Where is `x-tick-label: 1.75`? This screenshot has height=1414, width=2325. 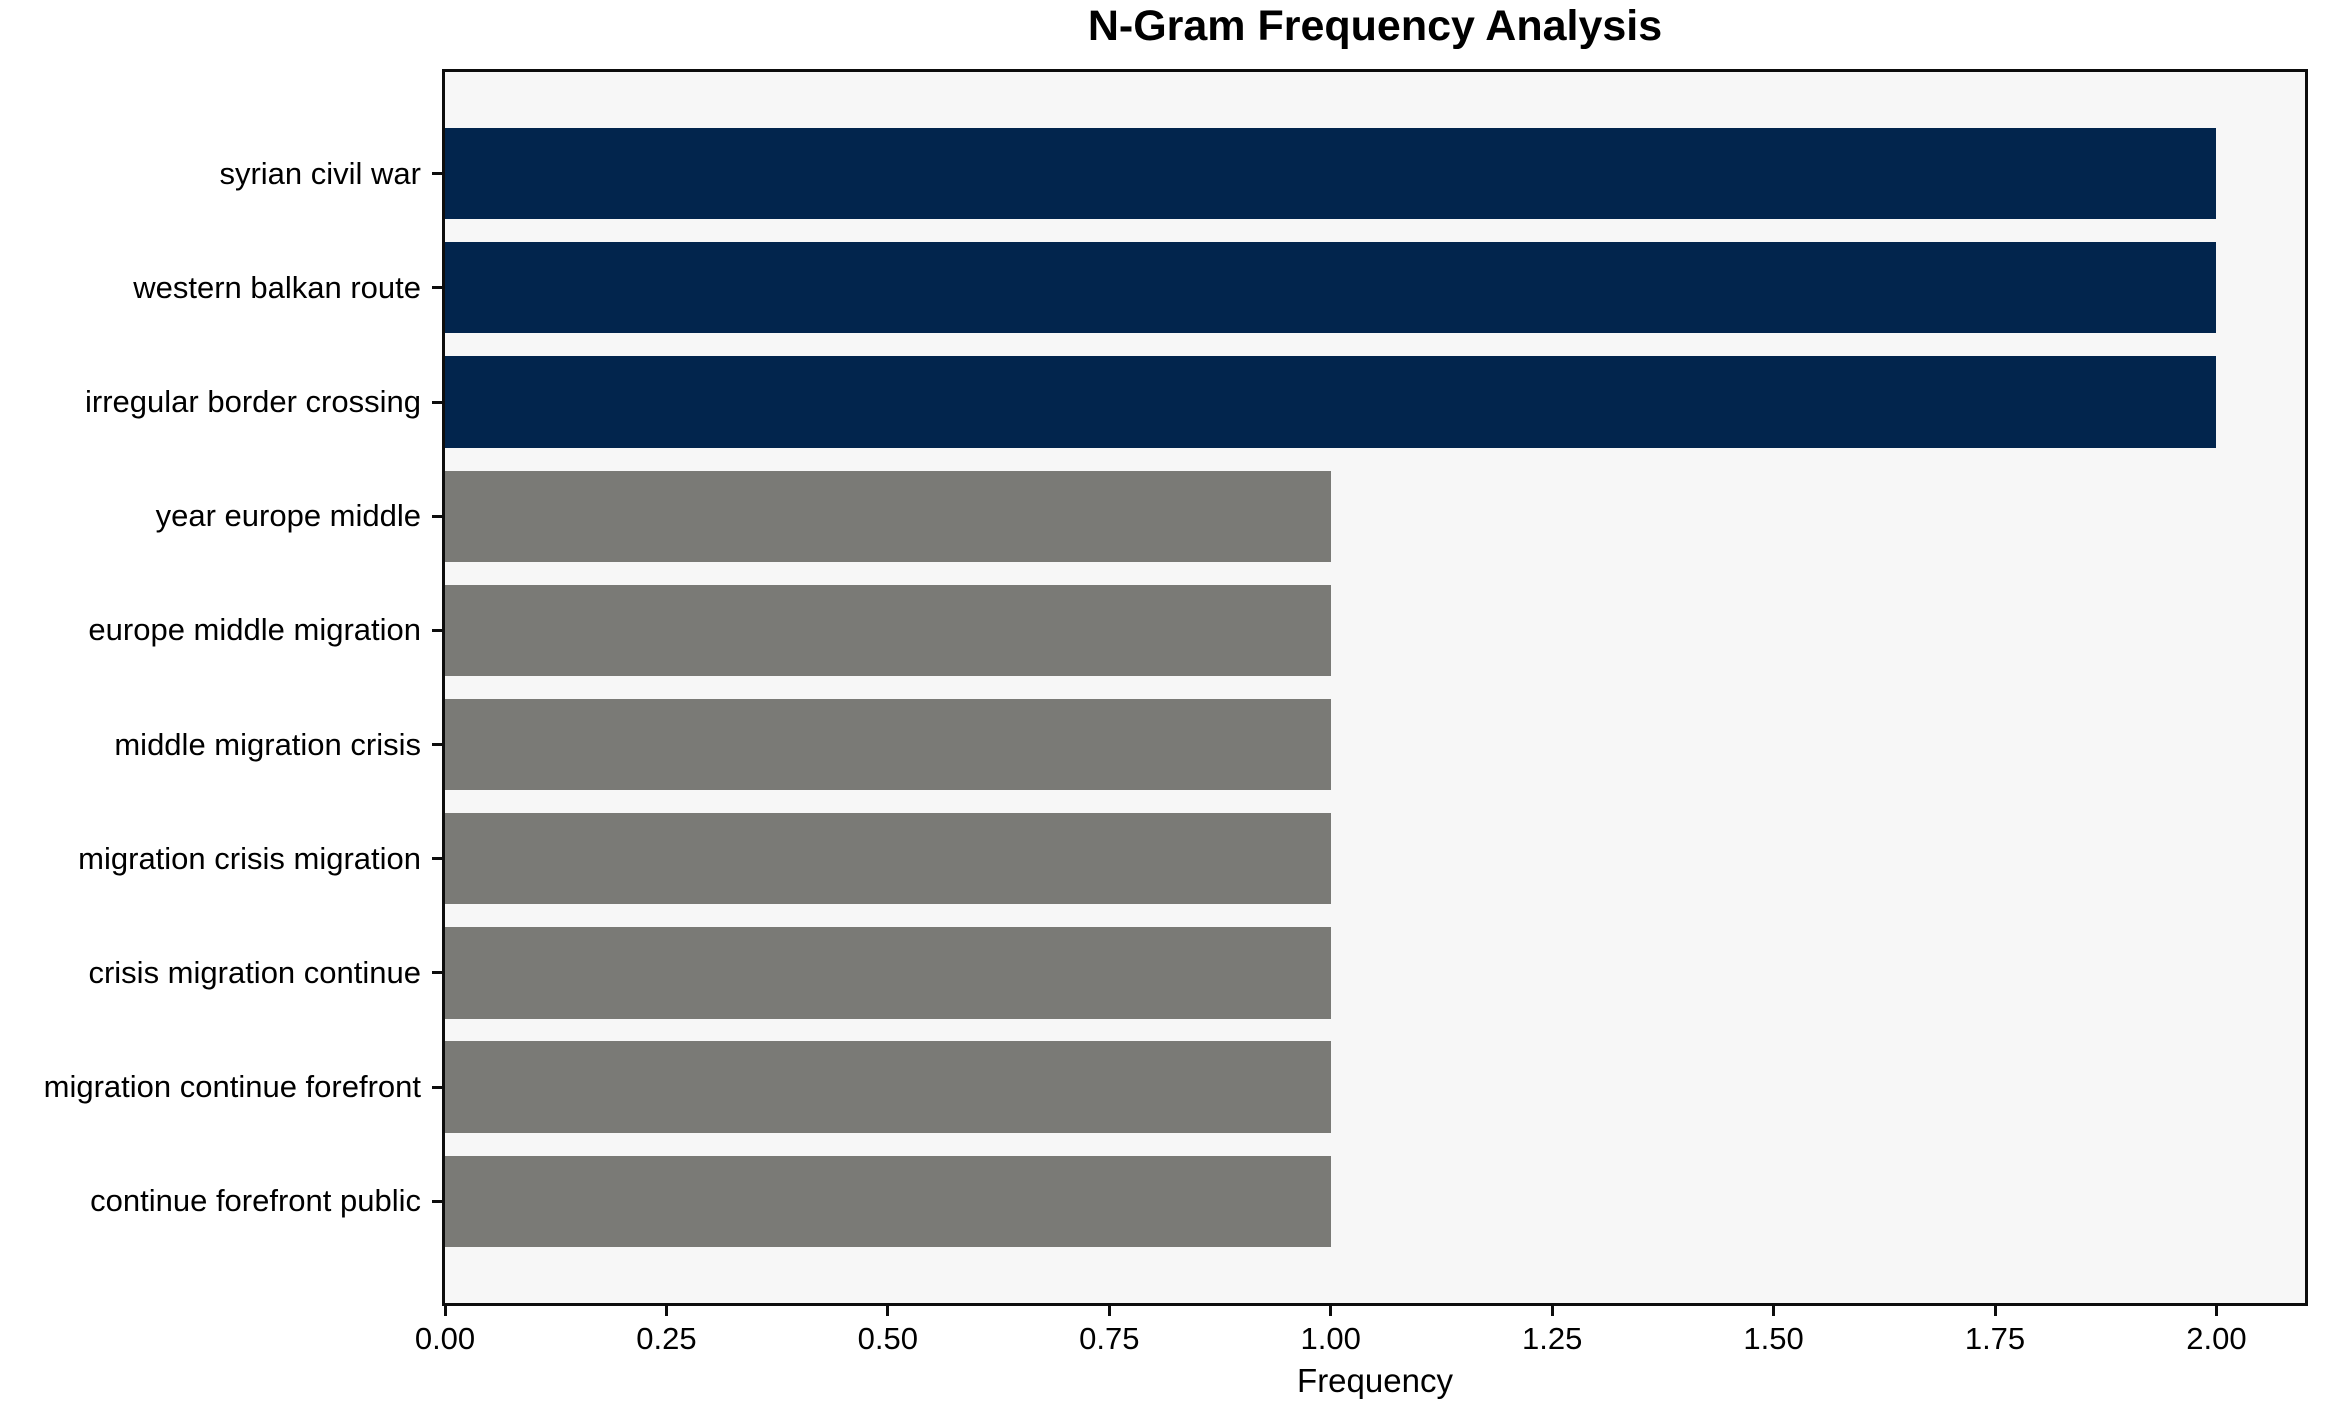
x-tick-label: 1.75 is located at coordinates (1995, 1338).